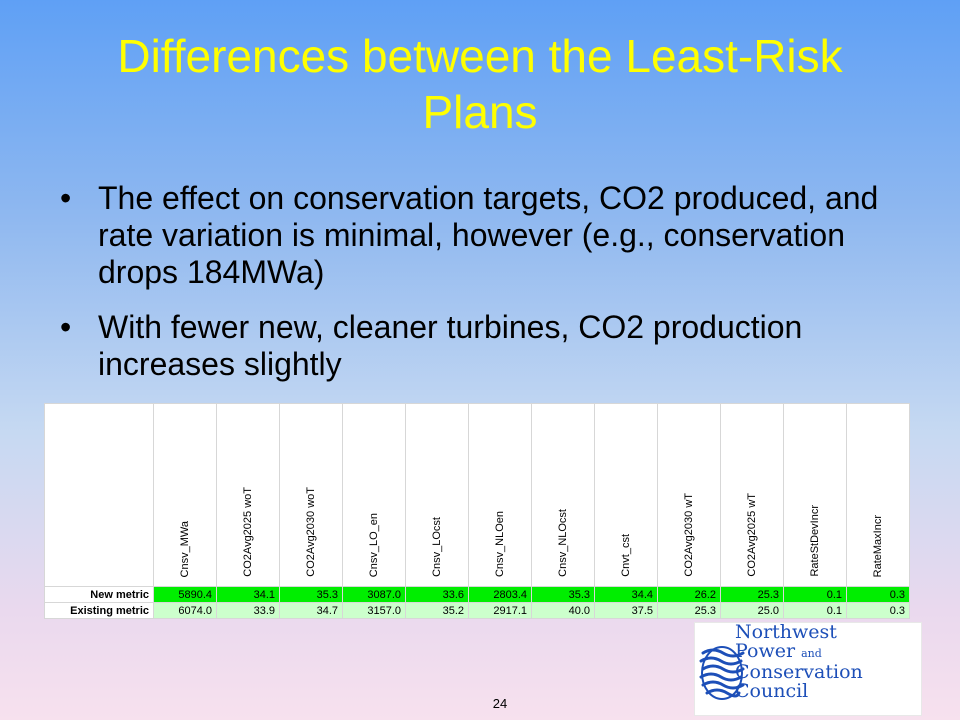 The height and width of the screenshot is (720, 960). I want to click on column-header: Cnsv_MWa, so click(185, 495).